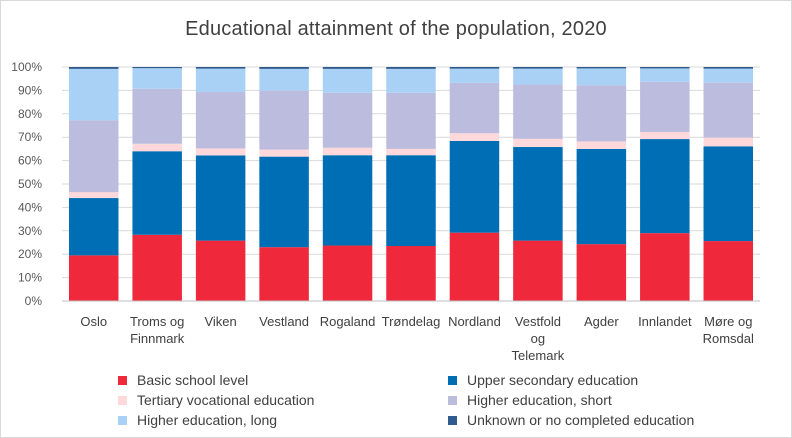 The width and height of the screenshot is (792, 438). Describe the element at coordinates (411, 321) in the screenshot. I see `category-label: Trøndelag` at that location.